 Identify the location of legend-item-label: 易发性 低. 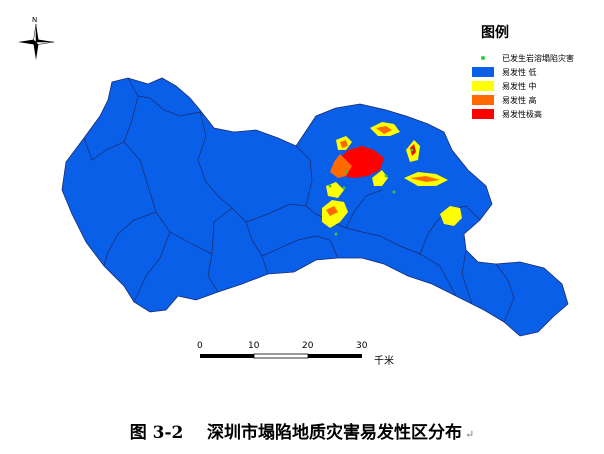
(519, 72).